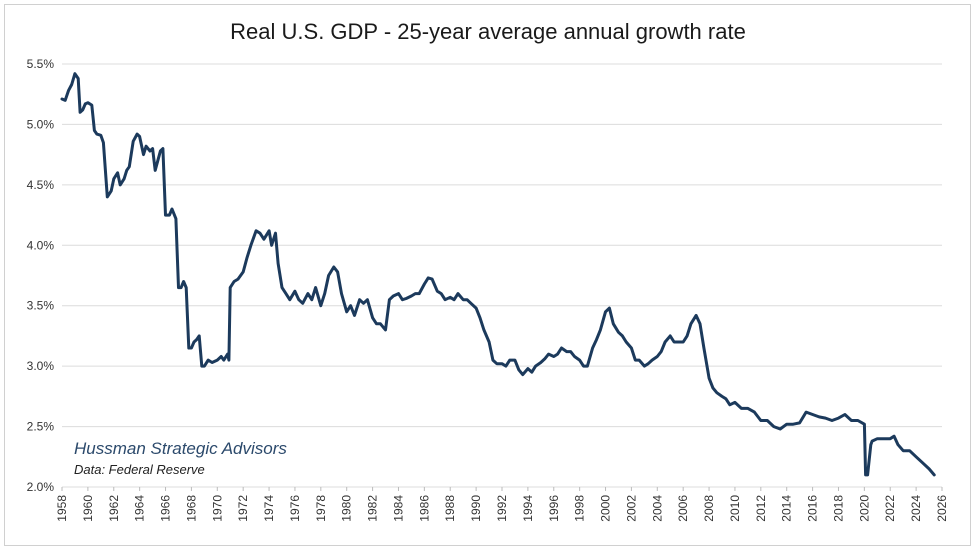 This screenshot has width=977, height=552. Describe the element at coordinates (347, 508) in the screenshot. I see `x-tick-label: 1980` at that location.